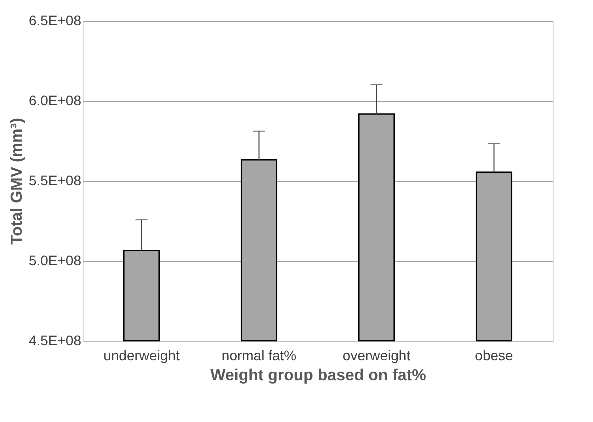 This screenshot has width=593, height=422. Describe the element at coordinates (376, 356) in the screenshot. I see `x-tick-label: overweight` at that location.